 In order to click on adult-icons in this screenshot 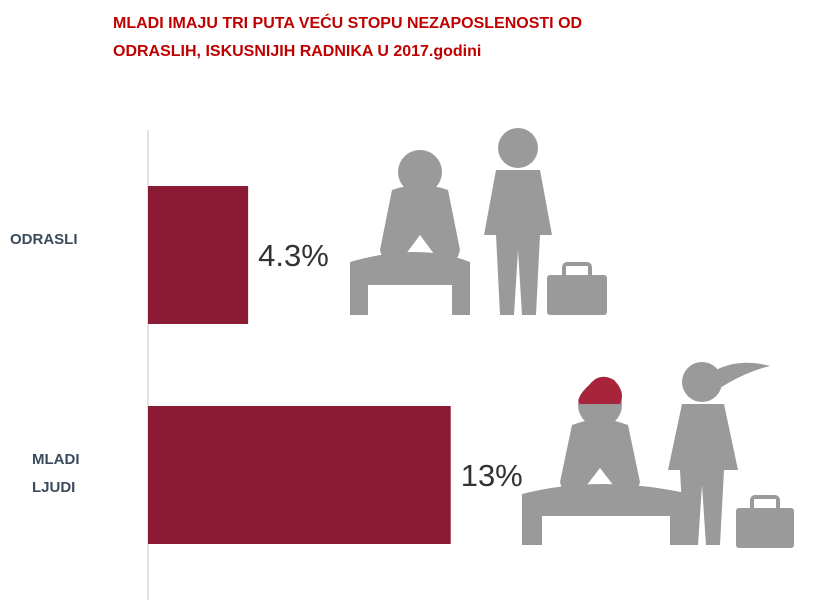, I will do `click(478, 221)`.